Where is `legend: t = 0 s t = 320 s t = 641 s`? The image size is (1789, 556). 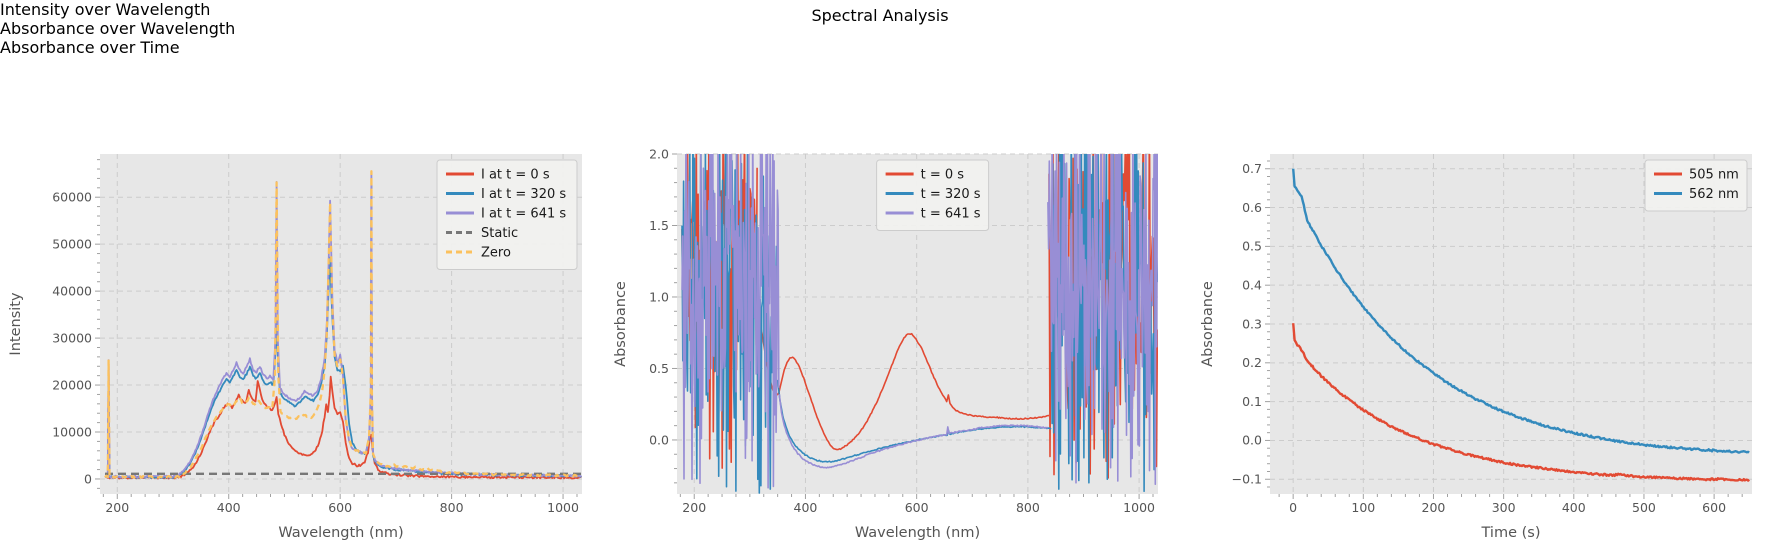
legend: t = 0 s t = 320 s t = 641 s is located at coordinates (933, 195).